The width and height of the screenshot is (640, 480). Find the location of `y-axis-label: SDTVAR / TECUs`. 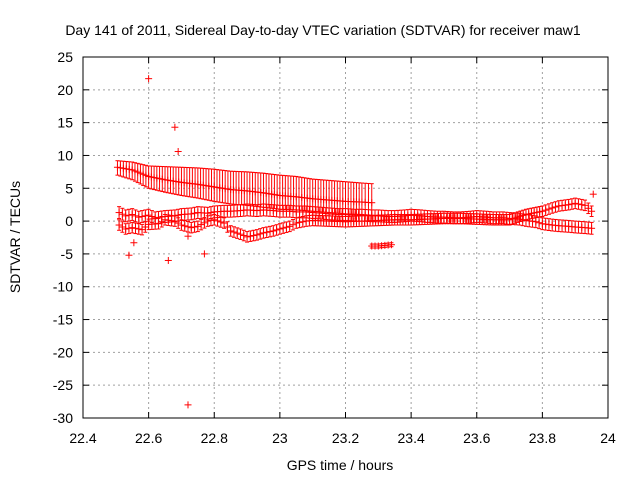

y-axis-label: SDTVAR / TECUs is located at coordinates (15, 237).